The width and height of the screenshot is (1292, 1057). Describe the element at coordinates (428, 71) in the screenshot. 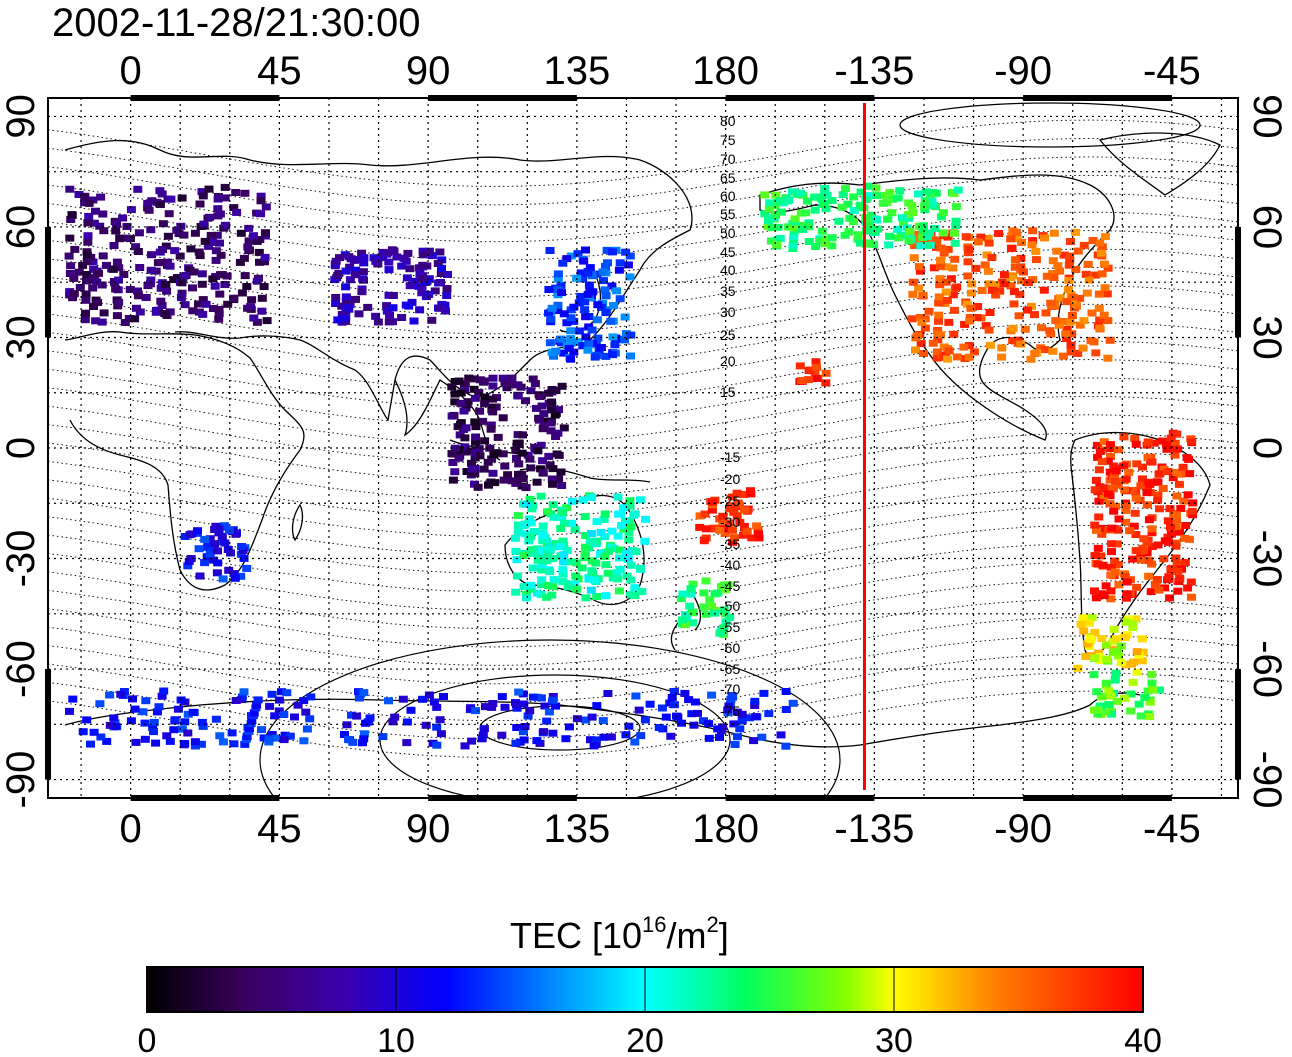

I see `top-lon-label: 90` at that location.